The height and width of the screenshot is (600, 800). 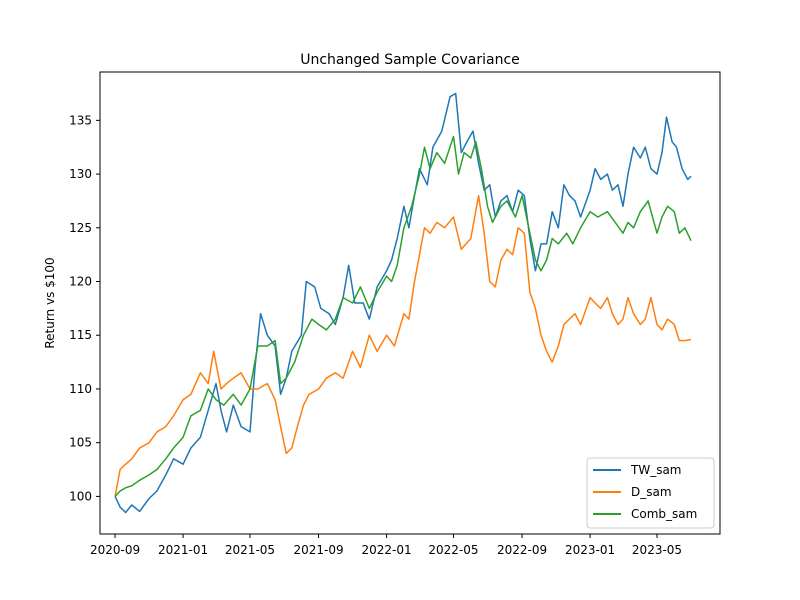 I want to click on x-tick-label: 2022-05, so click(x=453, y=550).